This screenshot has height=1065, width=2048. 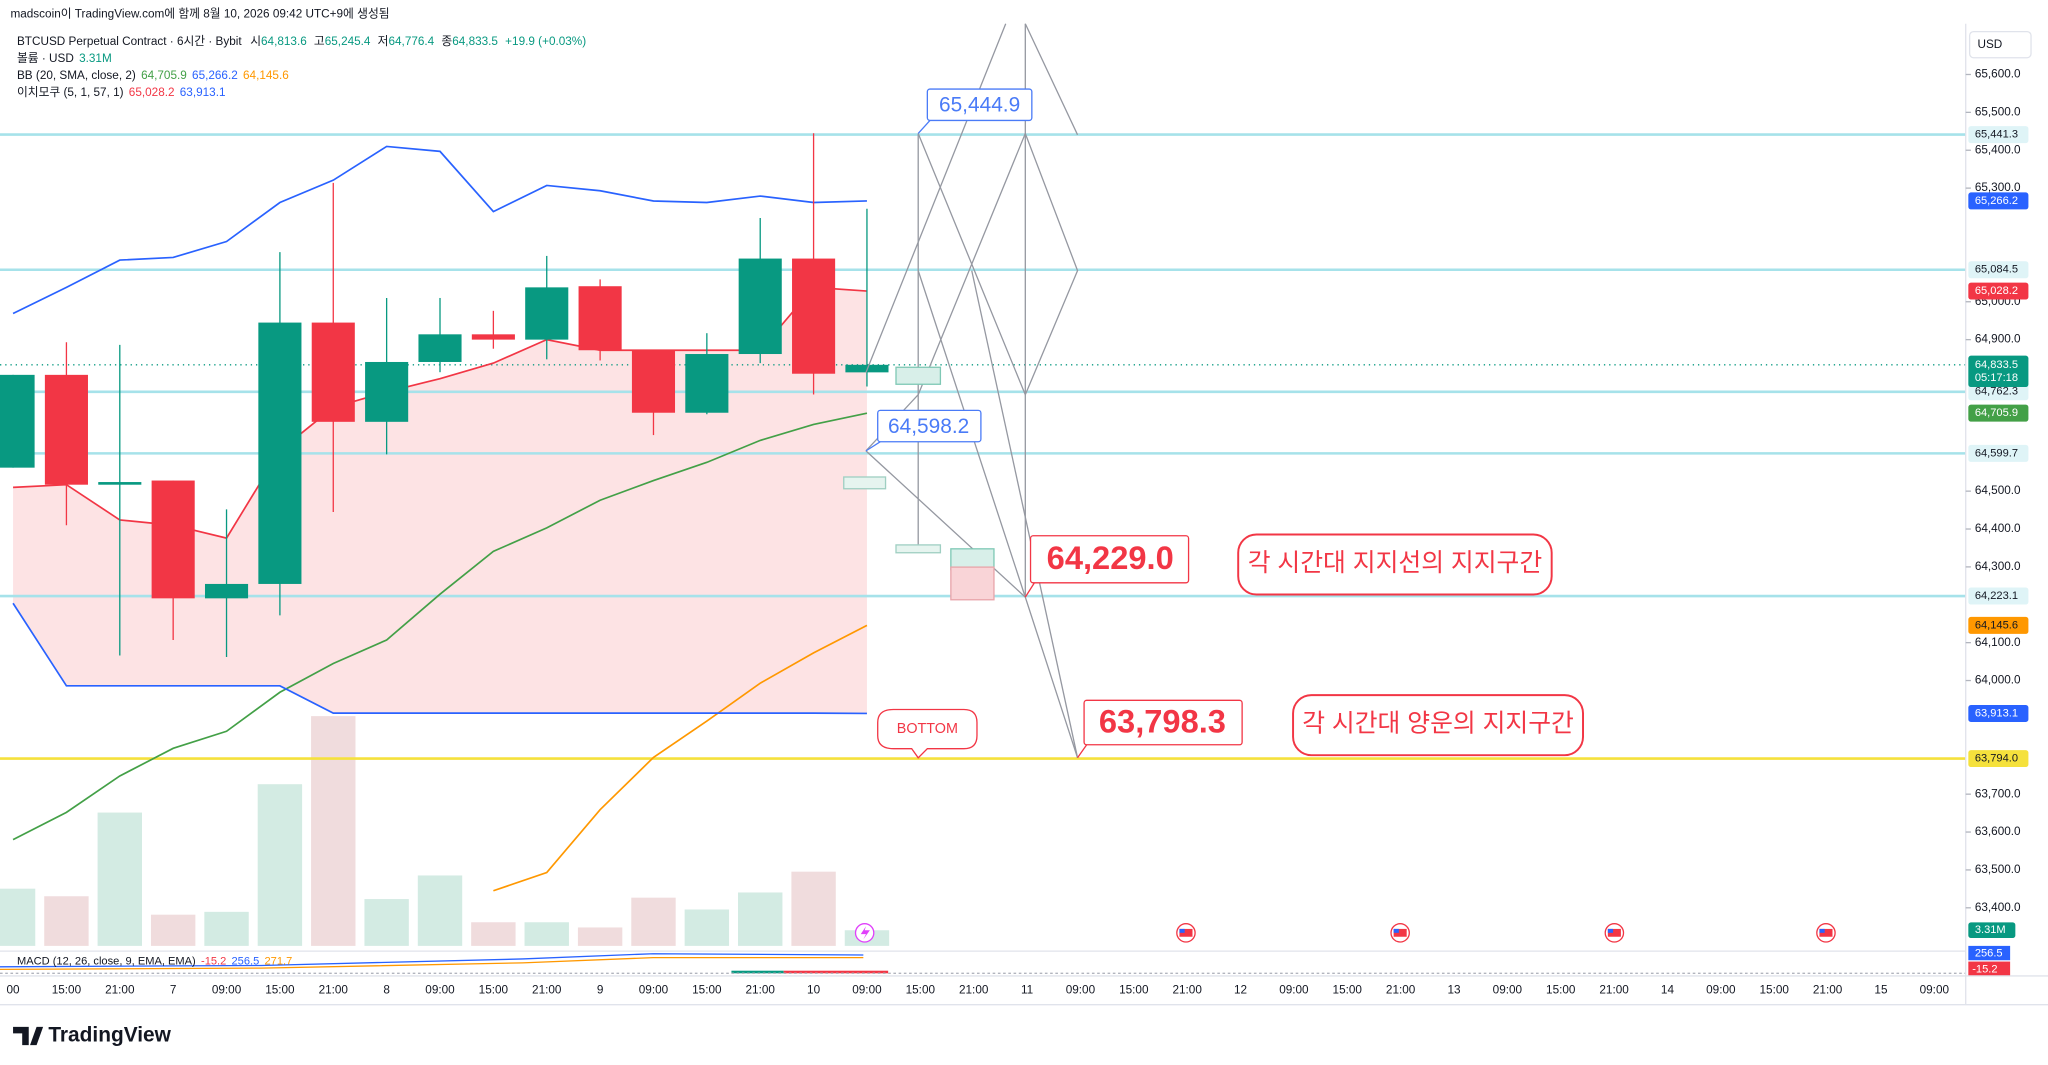 What do you see at coordinates (1996, 365) in the screenshot?
I see `current-price-text: 64,833.5` at bounding box center [1996, 365].